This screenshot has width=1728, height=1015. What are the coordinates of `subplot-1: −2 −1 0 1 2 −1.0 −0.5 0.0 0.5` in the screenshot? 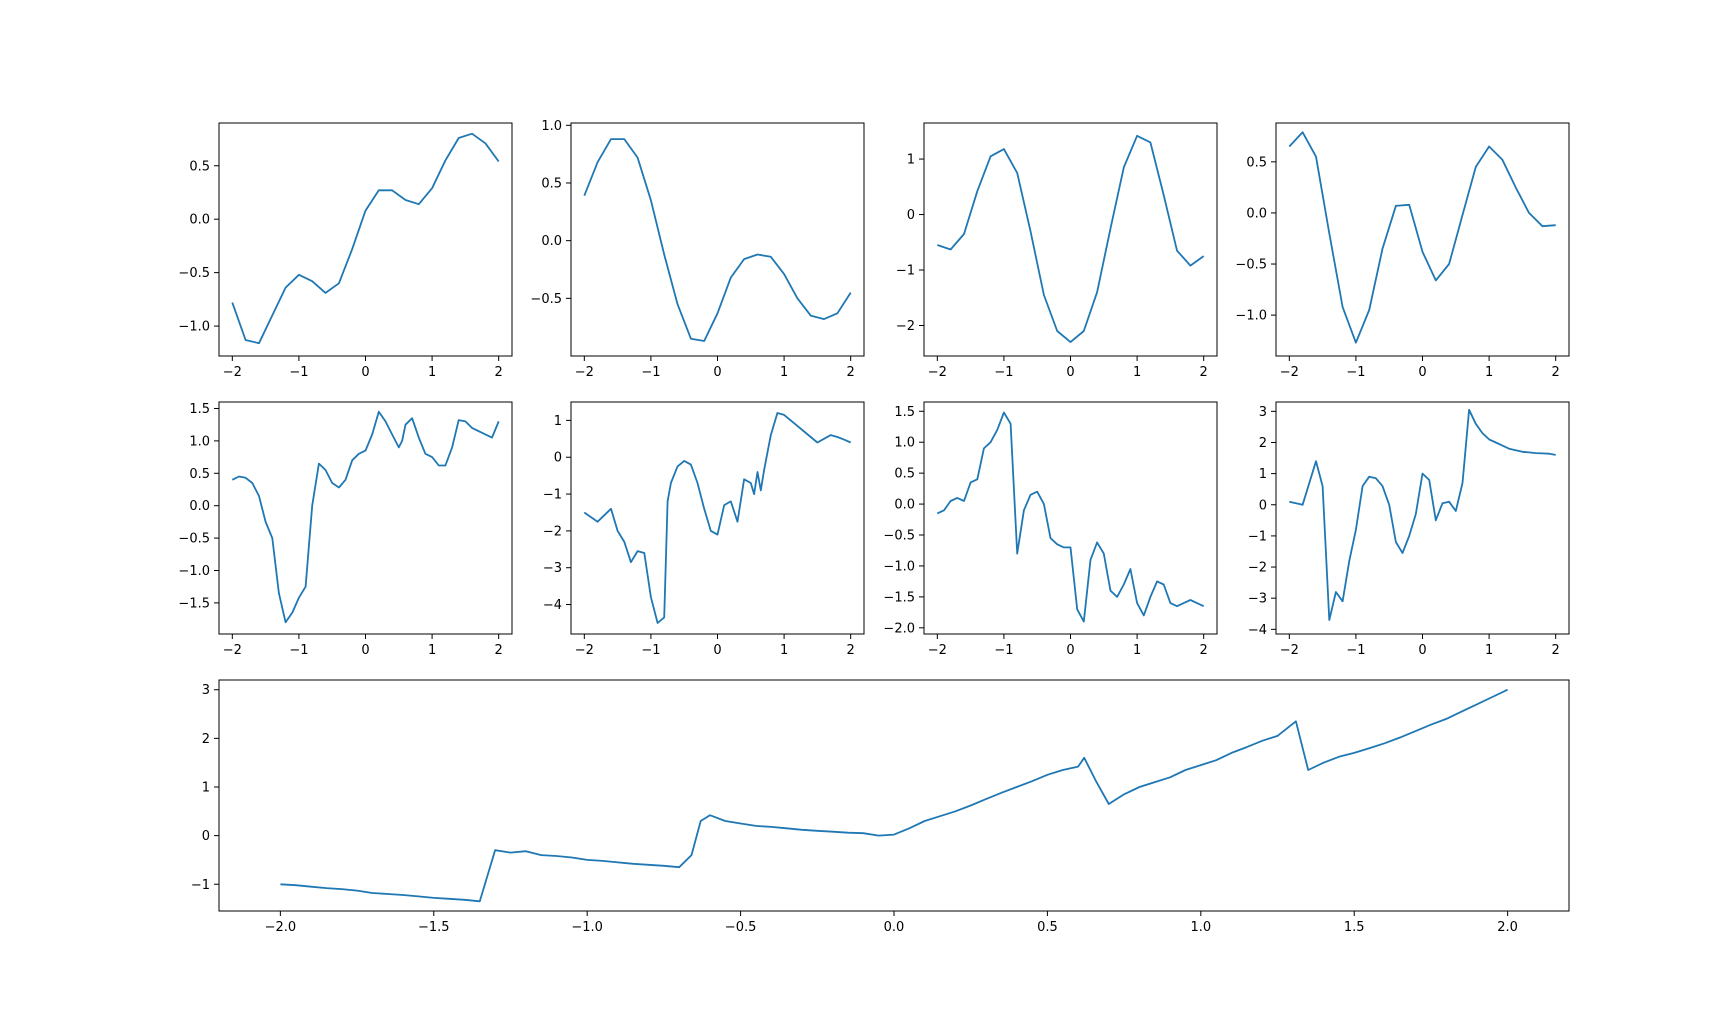 It's located at (345, 251).